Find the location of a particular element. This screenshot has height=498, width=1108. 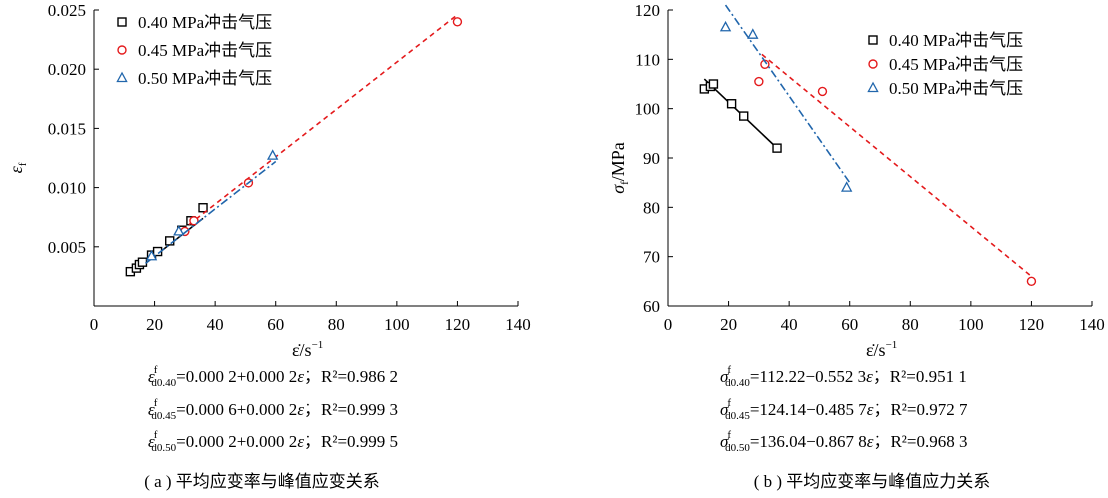

figure-caption: ( a ) 平均应变率与峰值应变关系 is located at coordinates (262, 481).